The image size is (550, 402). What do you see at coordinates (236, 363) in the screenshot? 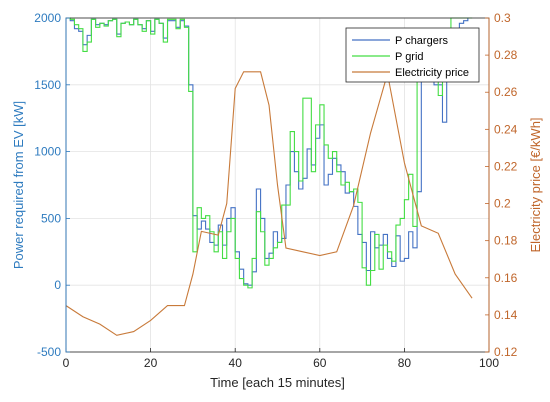
I see `x-tick-label: 40` at bounding box center [236, 363].